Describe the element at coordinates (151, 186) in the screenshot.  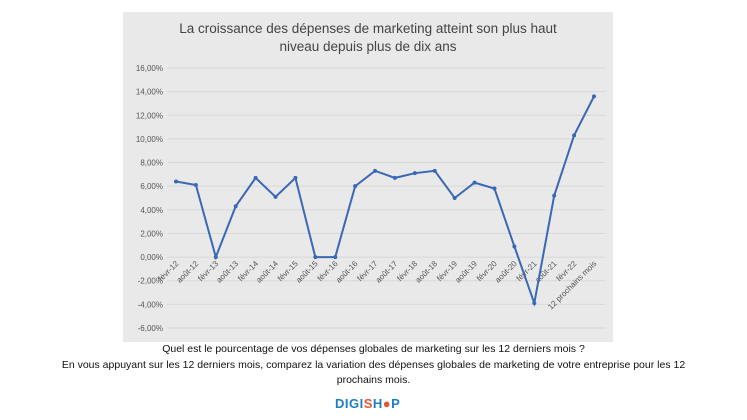
I see `y-tick-label: 6,00%` at that location.